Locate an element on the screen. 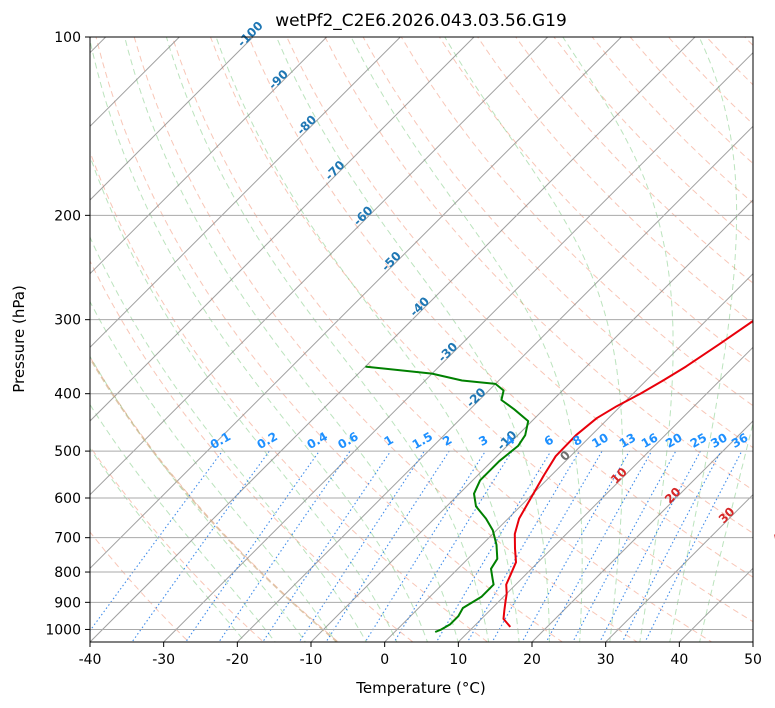 This screenshot has width=775, height=708. x-tick-label: -40 is located at coordinates (90, 660).